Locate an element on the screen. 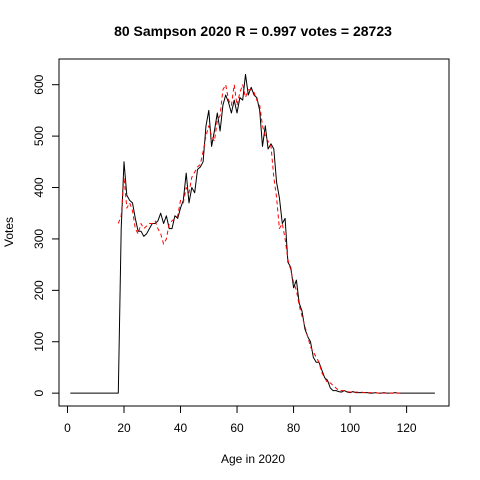 The image size is (480, 480). x-tick-label: 80 is located at coordinates (294, 428).